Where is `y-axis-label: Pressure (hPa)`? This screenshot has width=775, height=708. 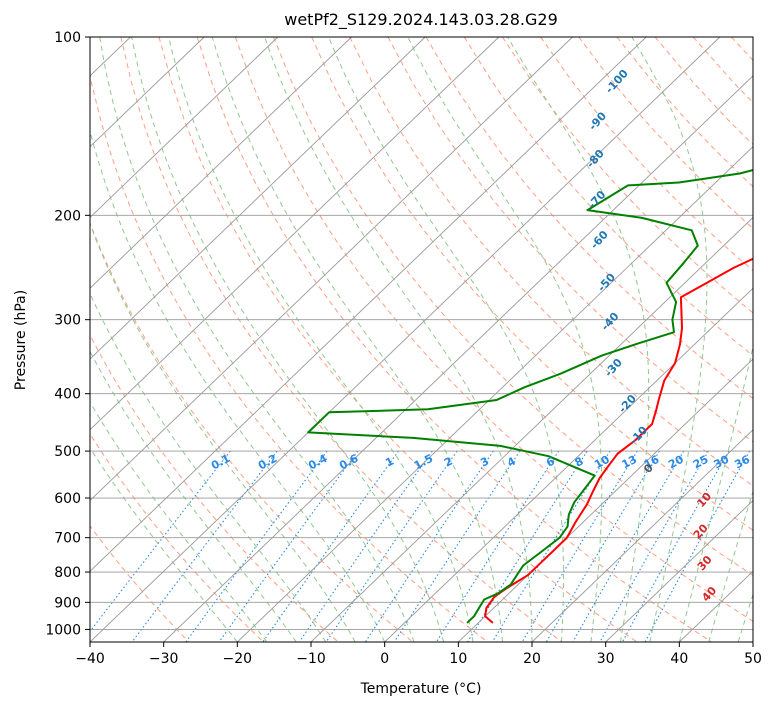
y-axis-label: Pressure (hPa) is located at coordinates (21, 340).